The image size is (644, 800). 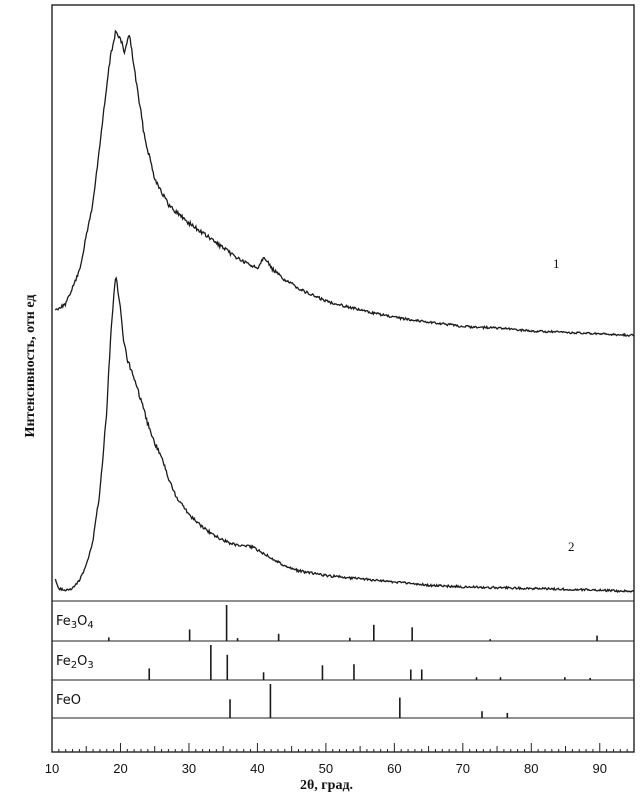 What do you see at coordinates (52, 768) in the screenshot?
I see `x-tick-label: 10` at bounding box center [52, 768].